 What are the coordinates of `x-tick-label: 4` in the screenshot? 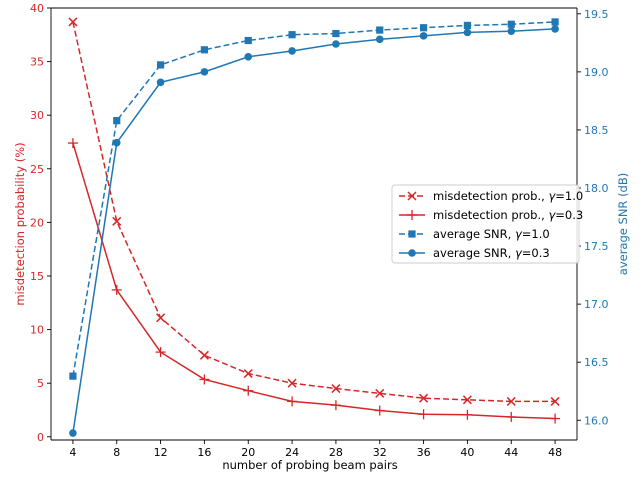 It's located at (72, 452).